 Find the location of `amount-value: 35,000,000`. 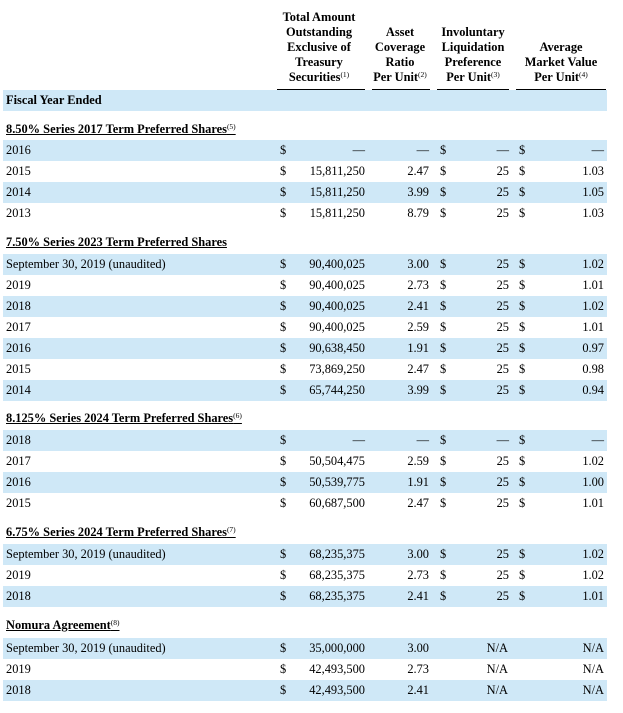

amount-value: 35,000,000 is located at coordinates (337, 648).